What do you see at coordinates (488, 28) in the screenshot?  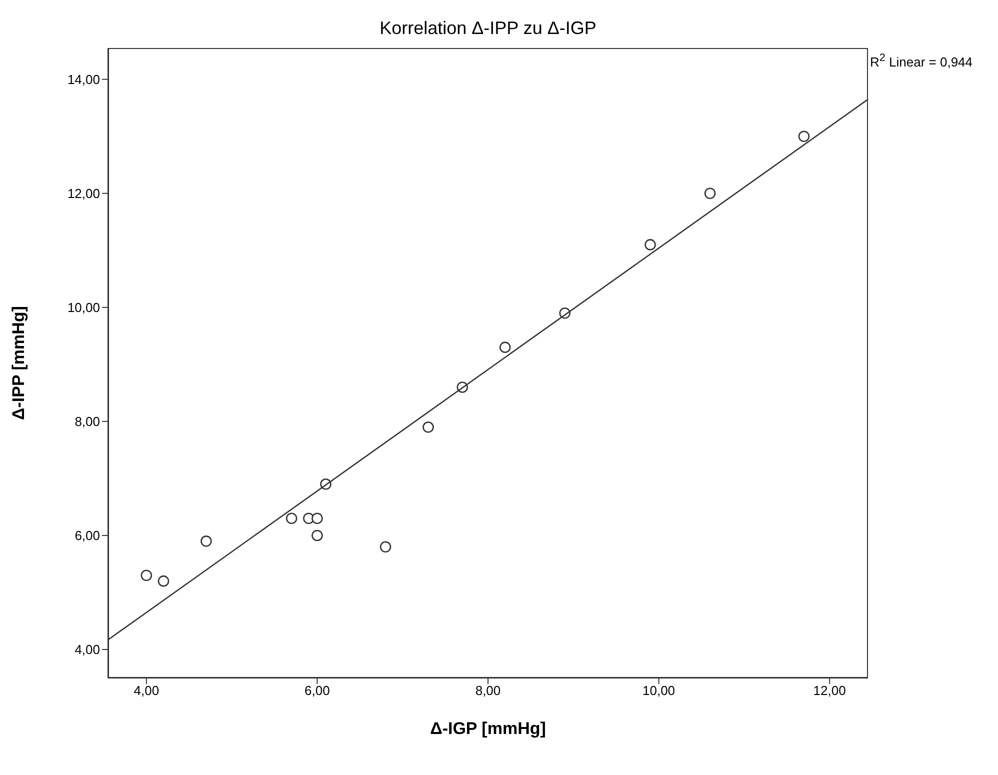 I see `chart-title: Korrelation Δ-IPP zu Δ-IGP` at bounding box center [488, 28].